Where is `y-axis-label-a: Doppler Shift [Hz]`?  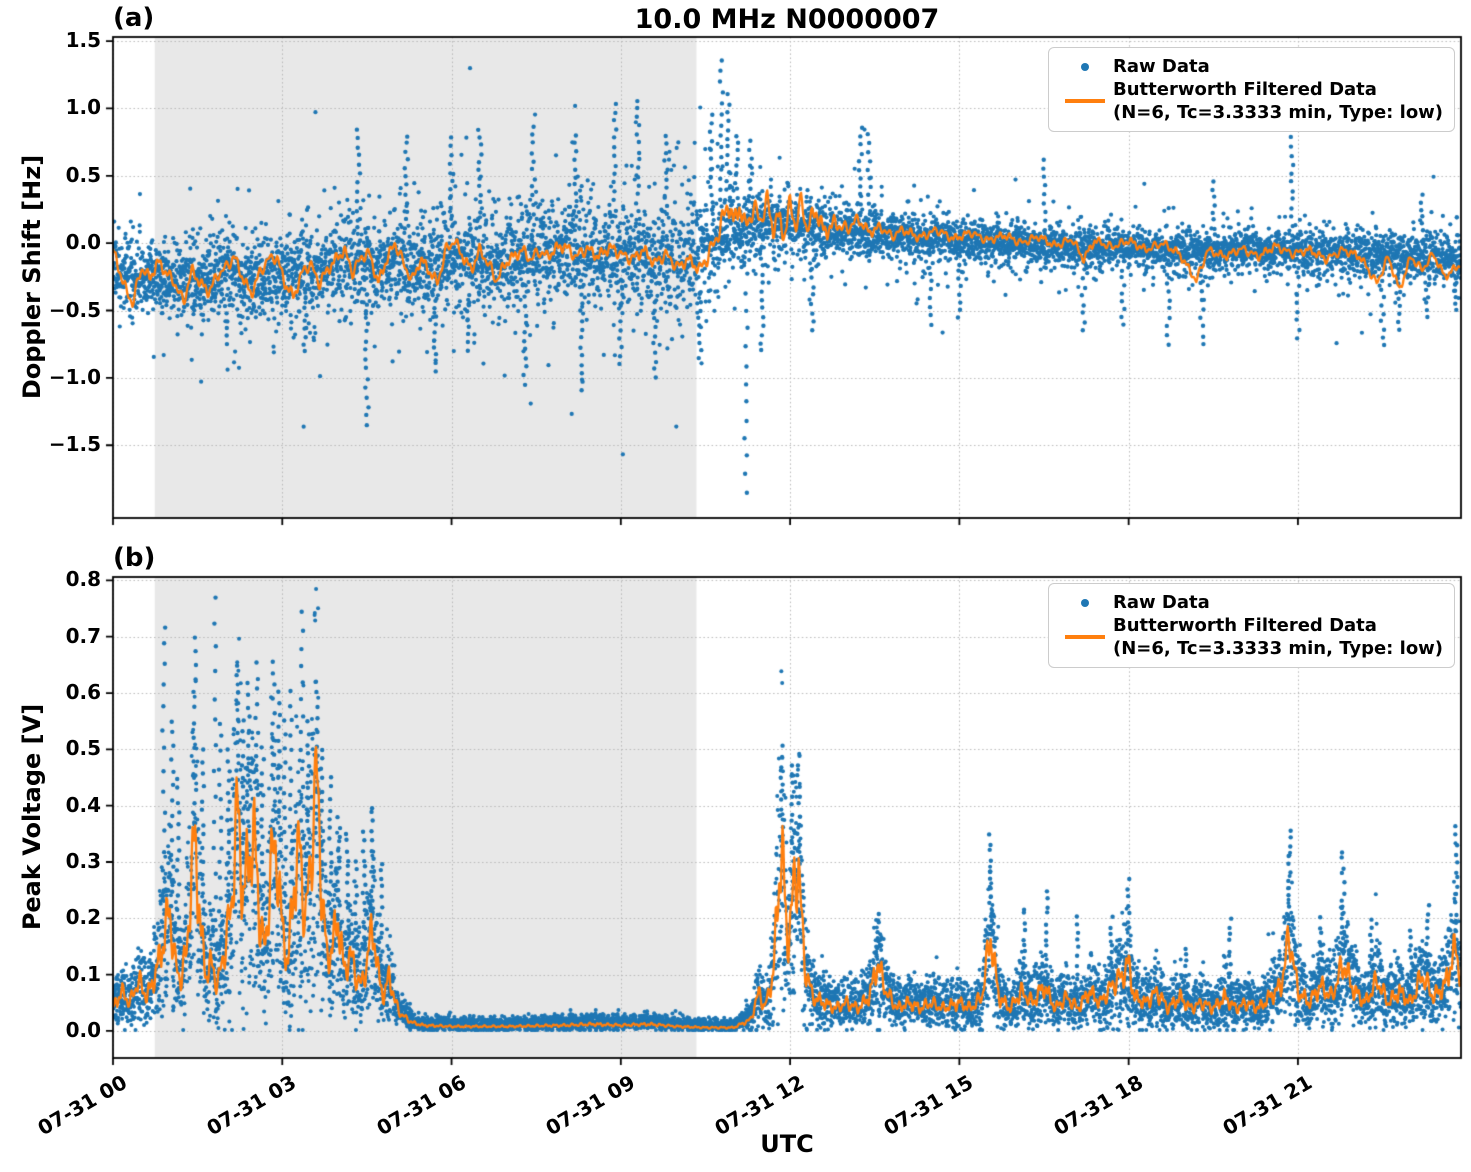 y-axis-label-a: Doppler Shift [Hz] is located at coordinates (32, 277).